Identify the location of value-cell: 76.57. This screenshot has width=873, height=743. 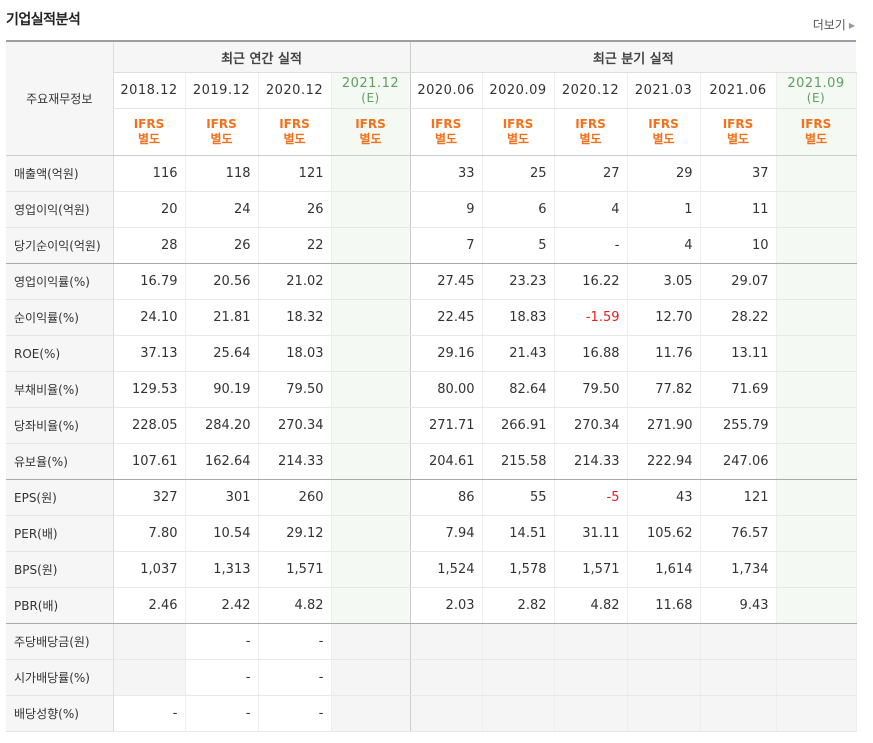
(738, 533).